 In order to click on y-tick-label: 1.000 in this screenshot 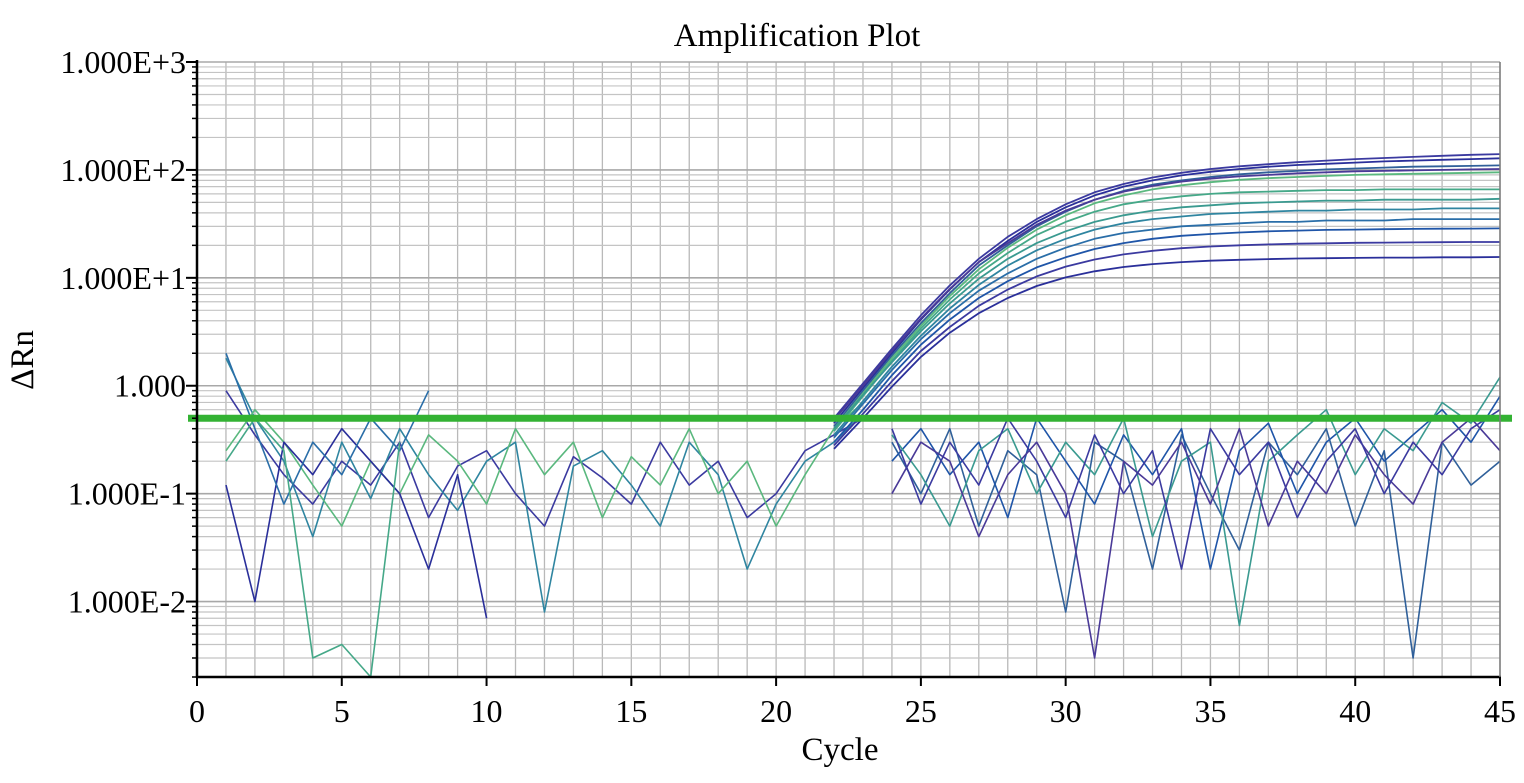, I will do `click(150, 386)`.